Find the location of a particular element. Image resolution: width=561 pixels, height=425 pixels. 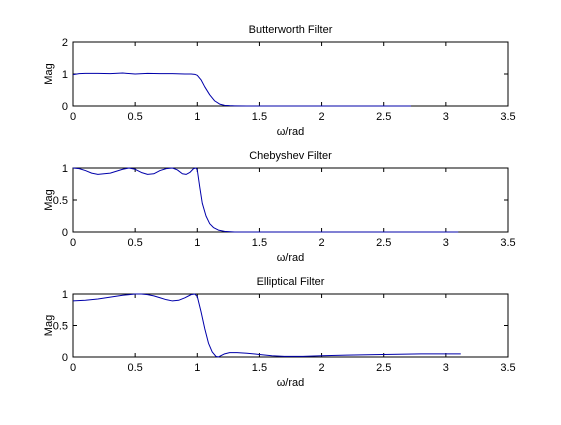

chart-title: Elliptical Filter is located at coordinates (291, 282).